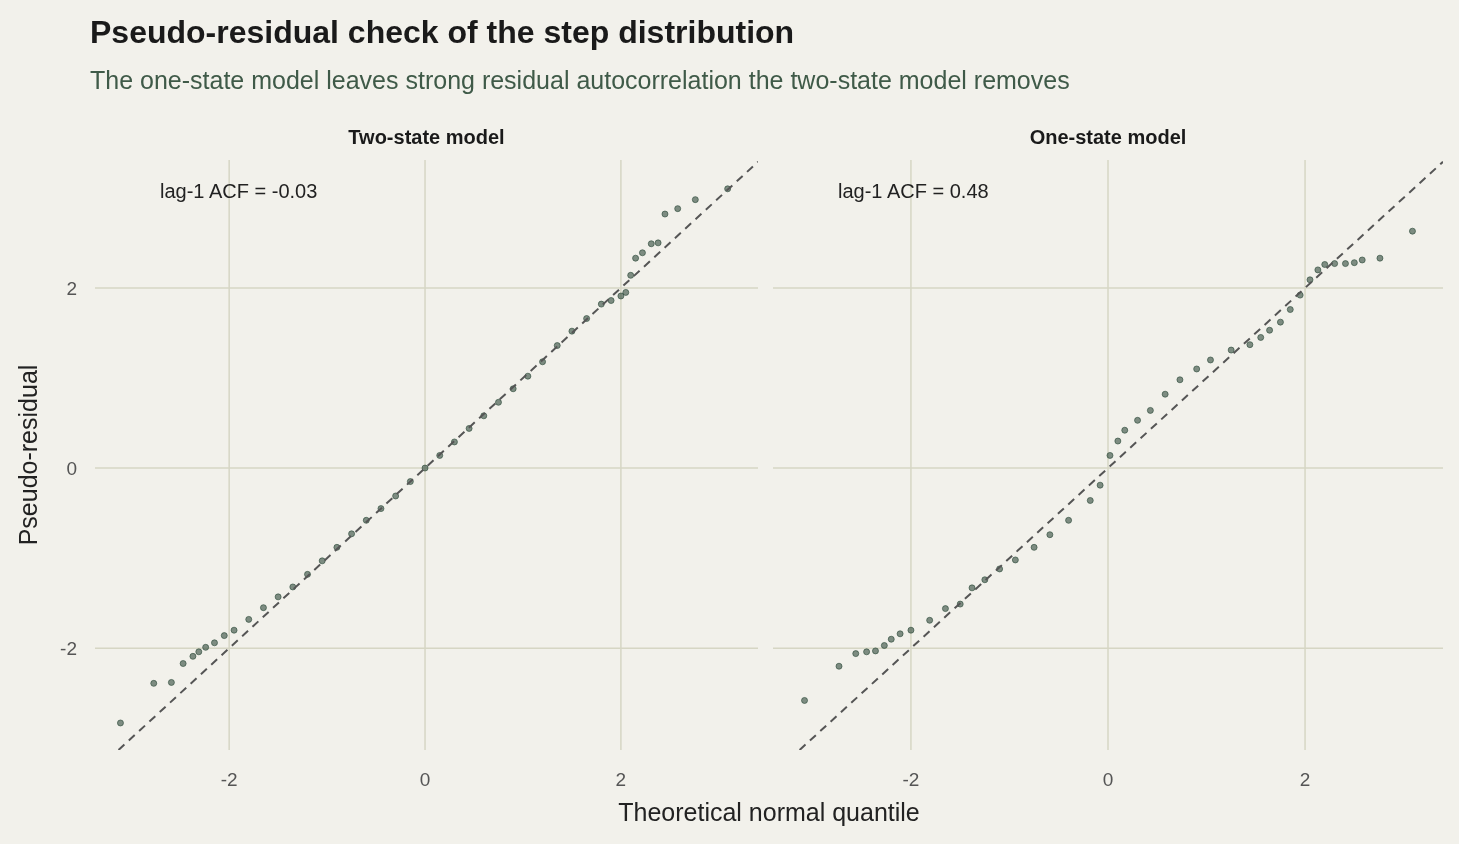 The width and height of the screenshot is (1459, 844). I want to click on y-tick-label: 2, so click(71, 288).